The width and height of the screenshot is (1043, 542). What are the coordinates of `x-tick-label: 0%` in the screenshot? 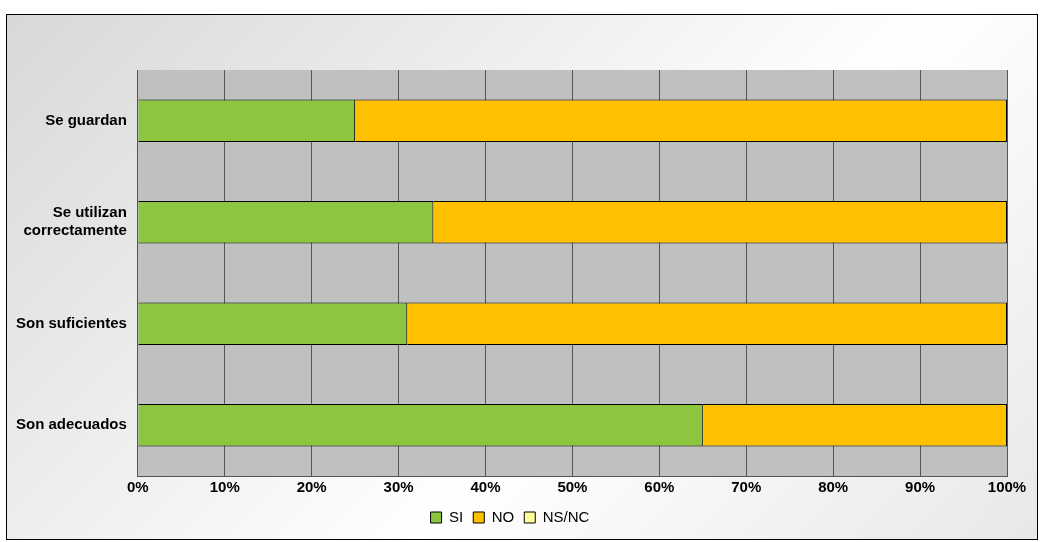 It's located at (138, 487).